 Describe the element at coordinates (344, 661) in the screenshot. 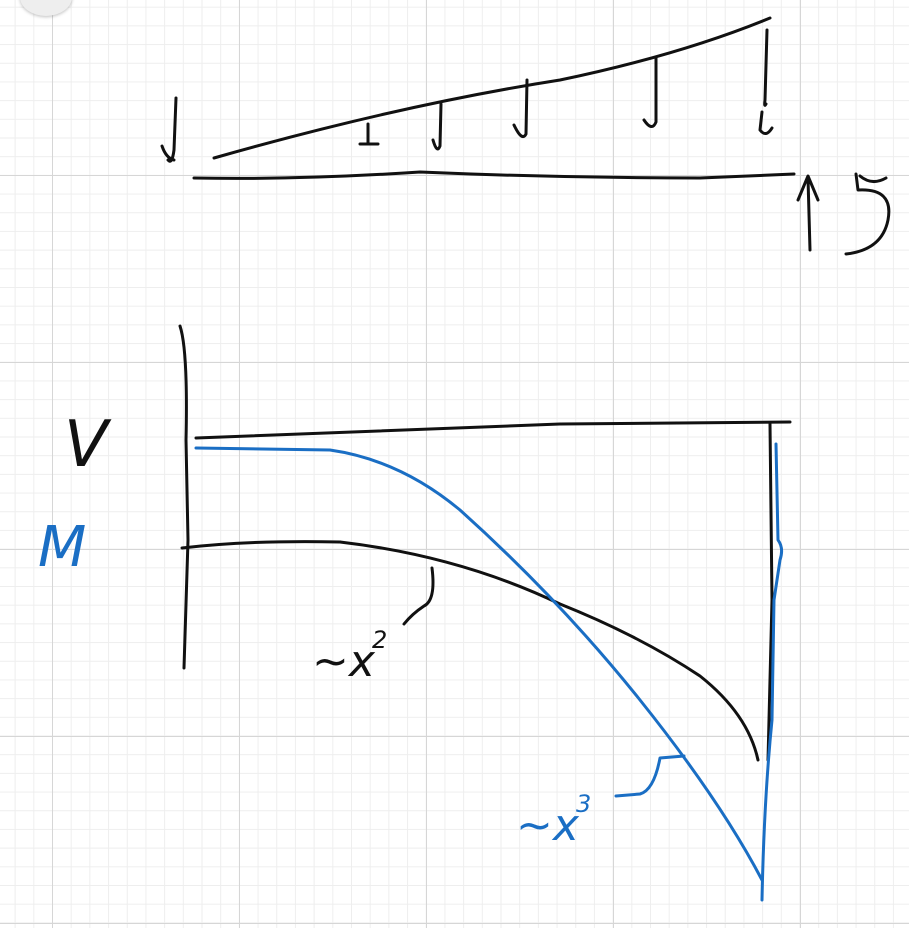

I see `shear-trend-label: ~x` at that location.